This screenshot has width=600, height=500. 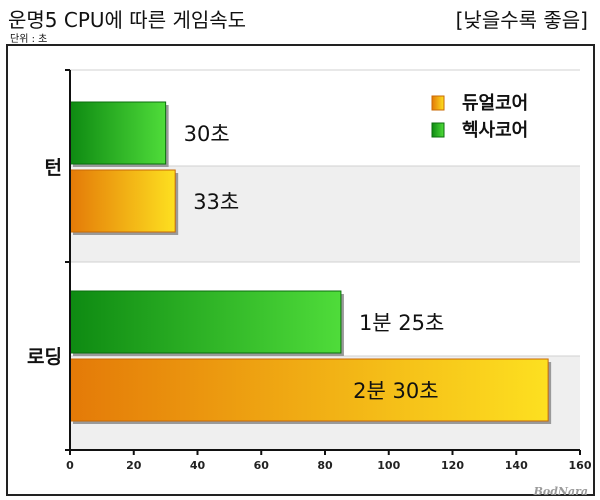 What do you see at coordinates (438, 103) in the screenshot?
I see `legend-swatch-dual-core` at bounding box center [438, 103].